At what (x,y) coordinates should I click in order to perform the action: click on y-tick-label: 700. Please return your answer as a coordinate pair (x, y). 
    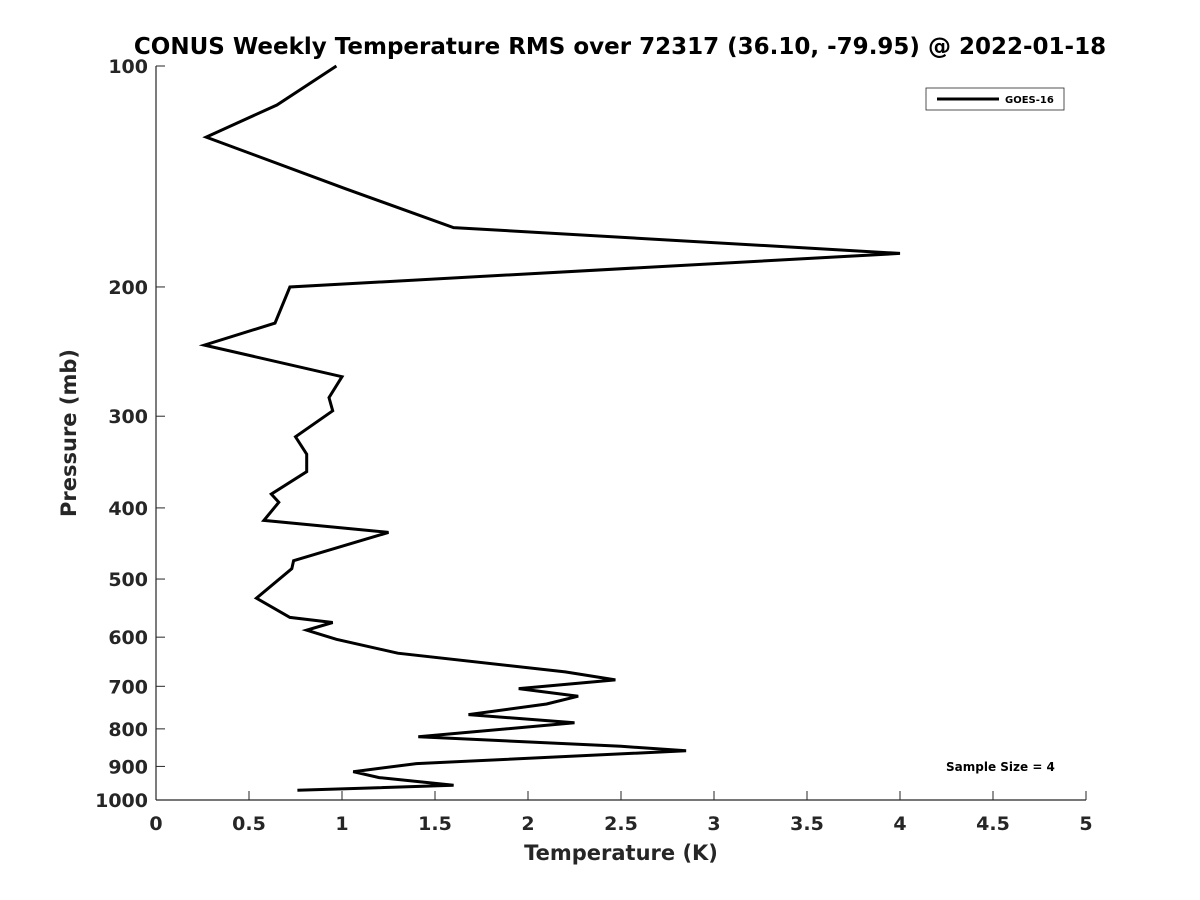
    Looking at the image, I should click on (128, 687).